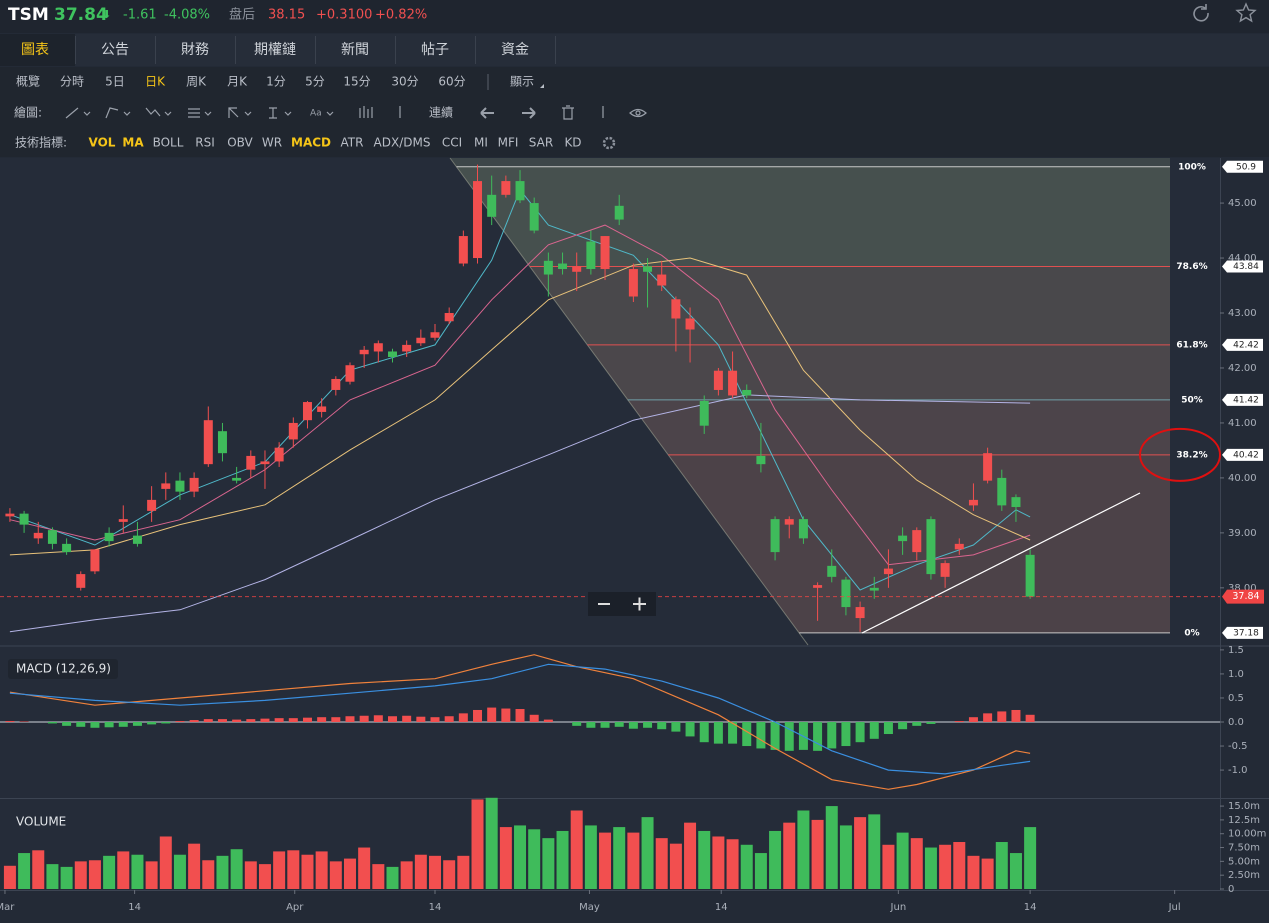 The width and height of the screenshot is (1269, 923). I want to click on indicator: MACD, so click(311, 143).